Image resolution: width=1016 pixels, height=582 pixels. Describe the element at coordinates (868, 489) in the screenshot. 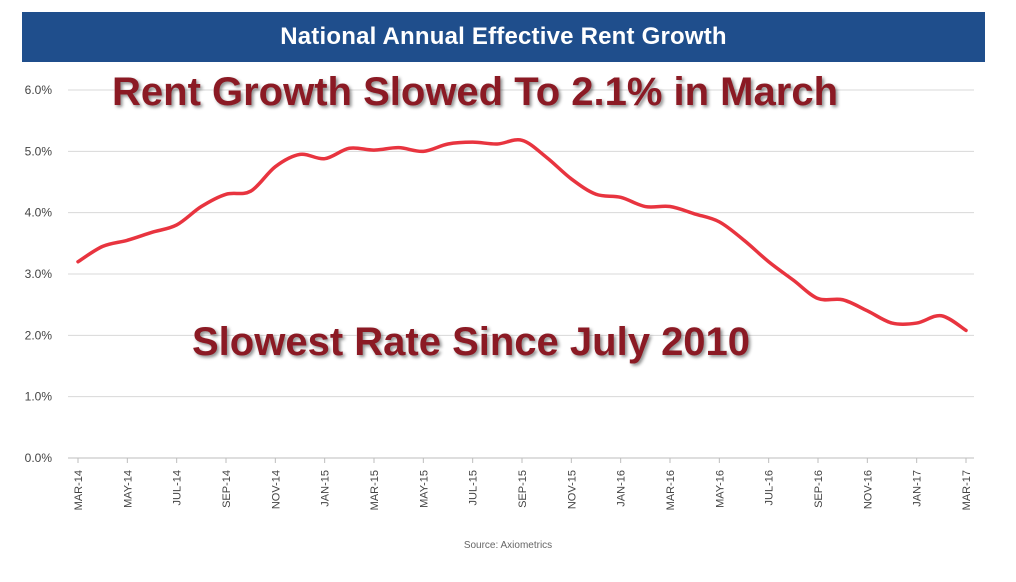

I see `x-tick-label: NOV-16` at that location.